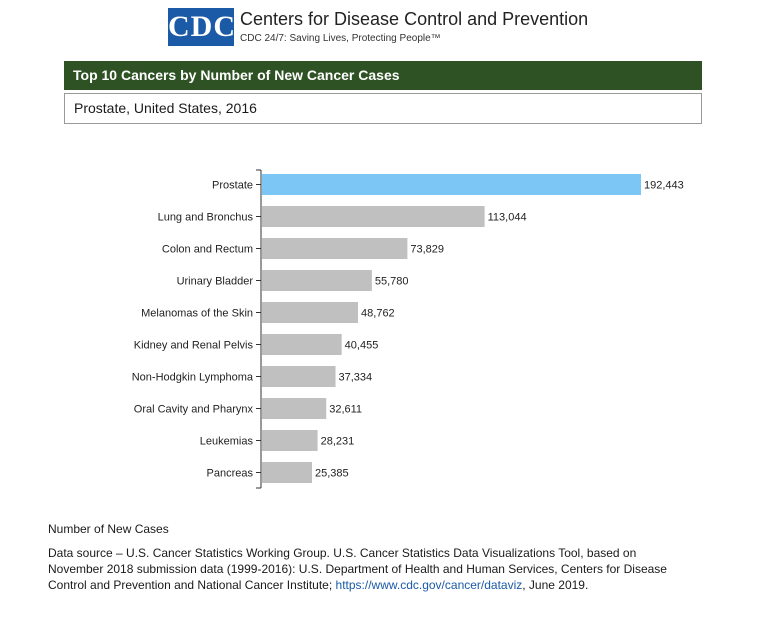 Image resolution: width=768 pixels, height=624 pixels. Describe the element at coordinates (664, 186) in the screenshot. I see `value-label: 192,443` at that location.